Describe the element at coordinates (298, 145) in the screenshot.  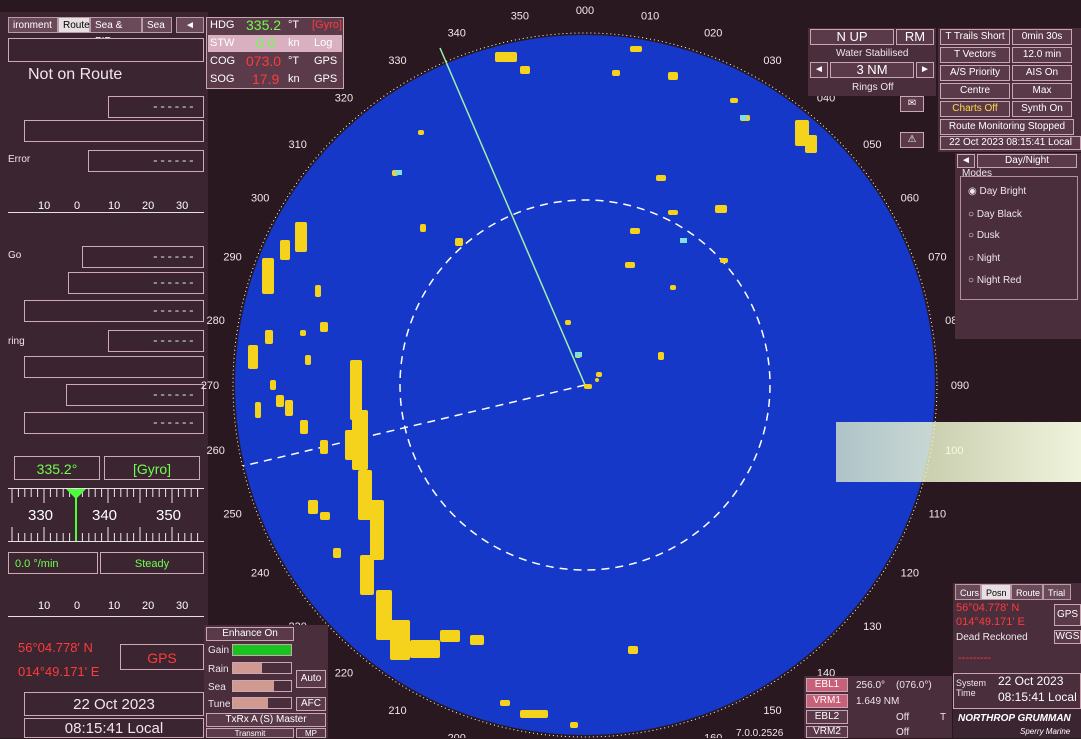
I see `bearing-label-310: 310` at that location.